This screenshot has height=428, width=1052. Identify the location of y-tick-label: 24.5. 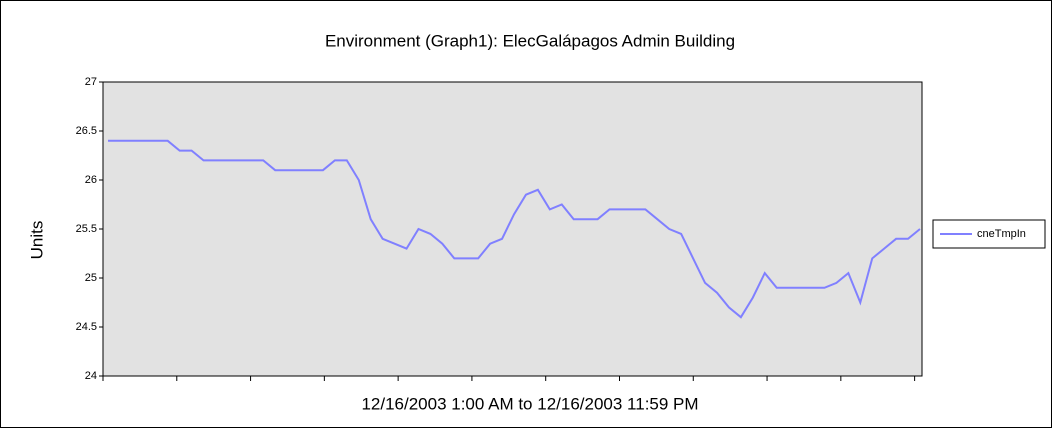
(86, 327).